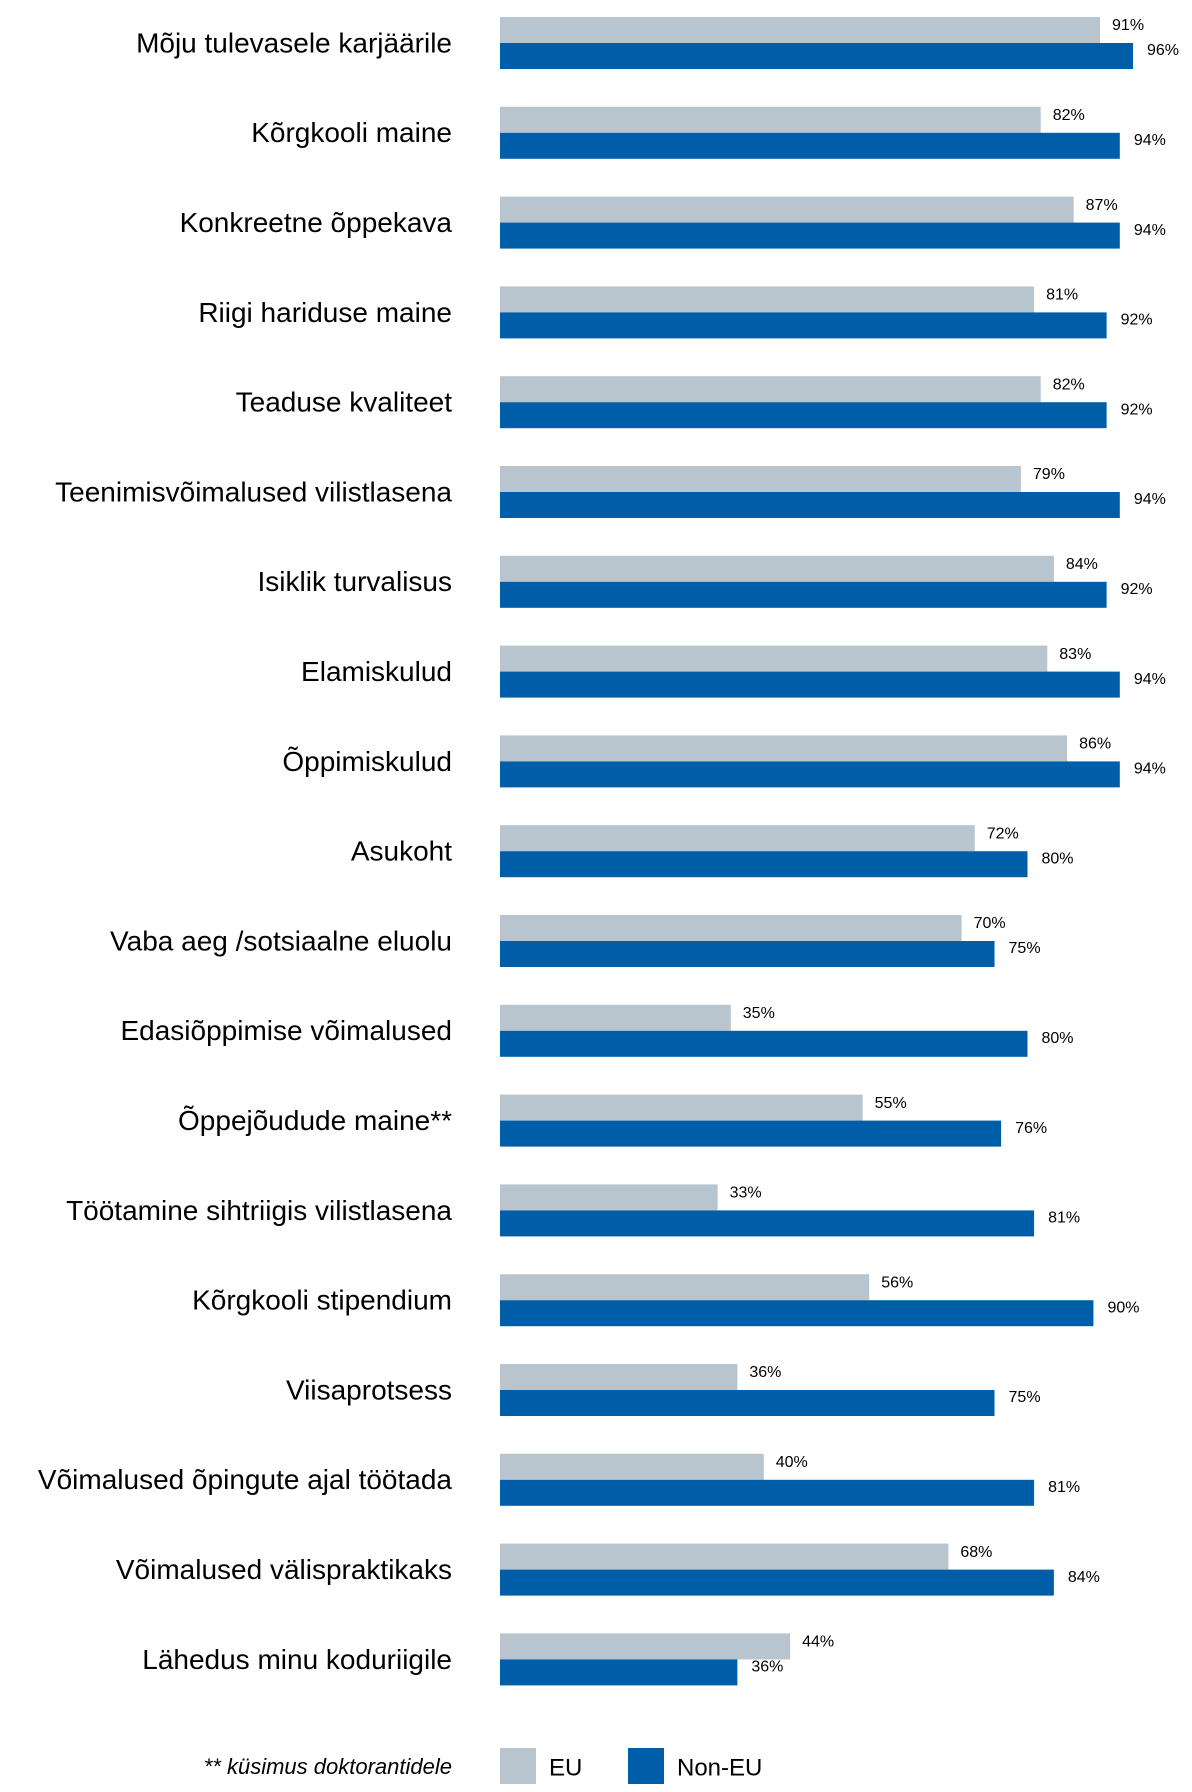  What do you see at coordinates (245, 1479) in the screenshot?
I see `category-label: Võimalused õpingute ajal töötada` at bounding box center [245, 1479].